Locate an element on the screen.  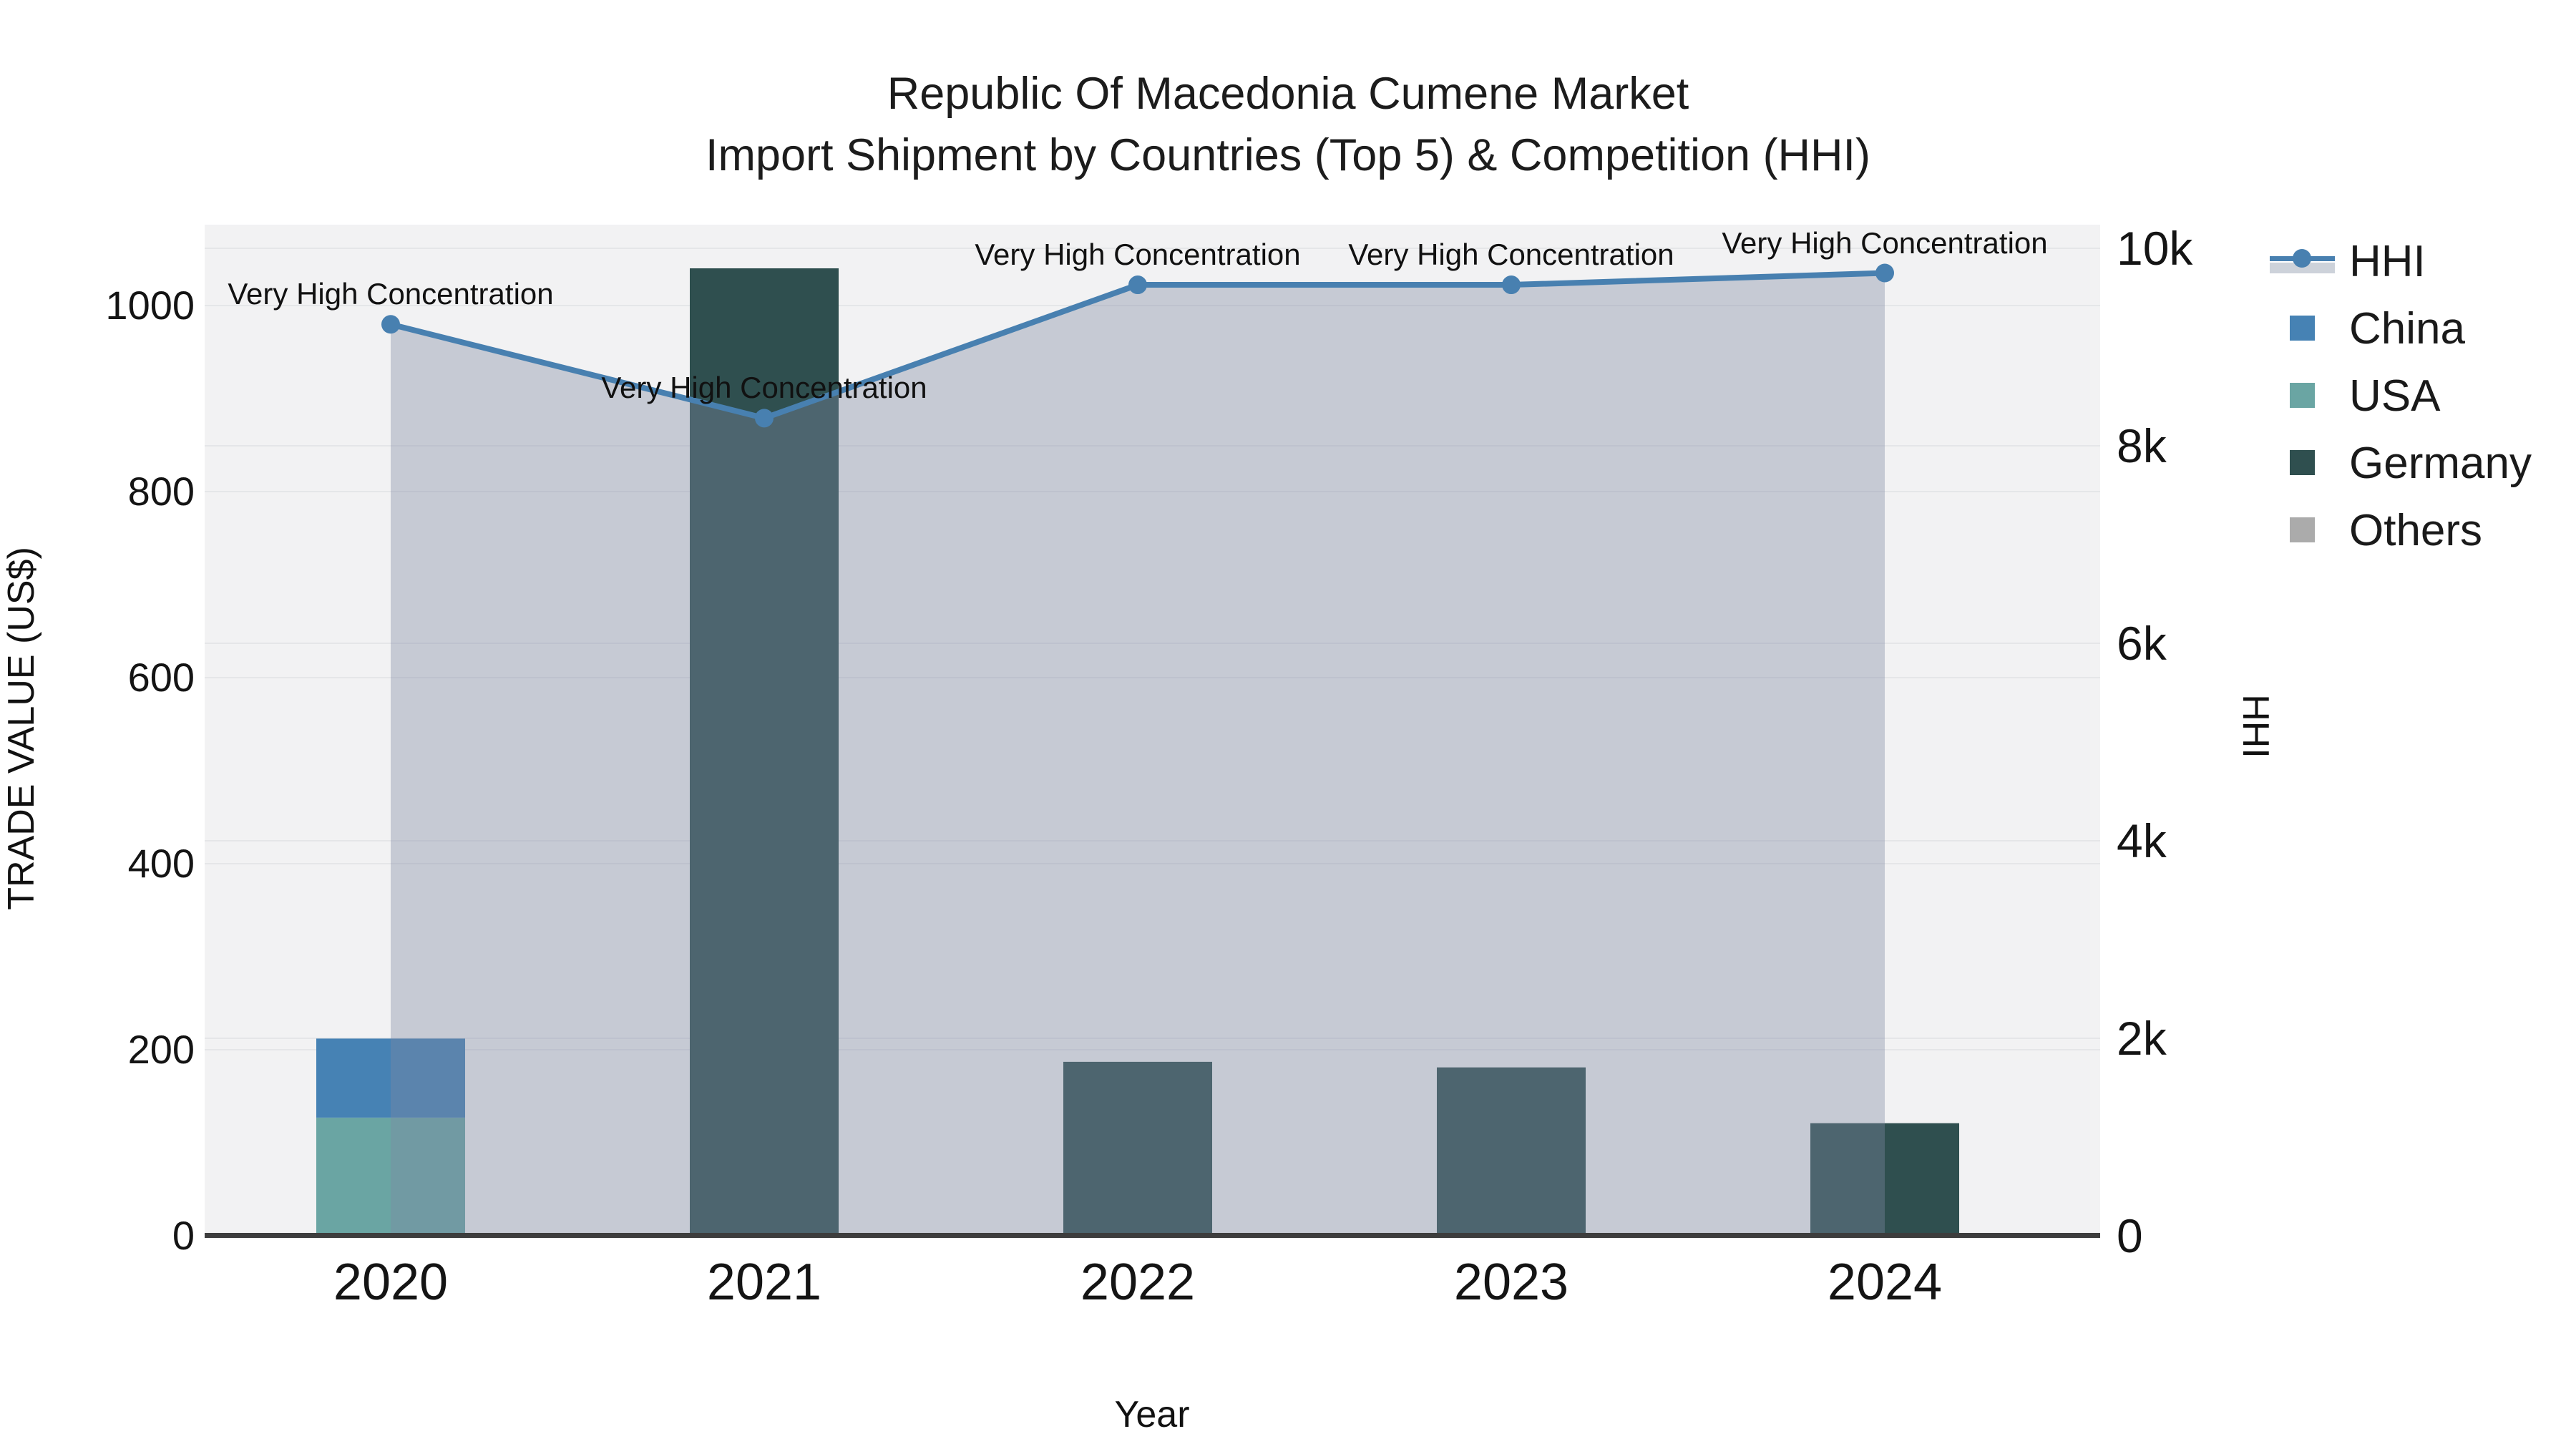
x-tick-2023: 2023 is located at coordinates (1511, 1282).